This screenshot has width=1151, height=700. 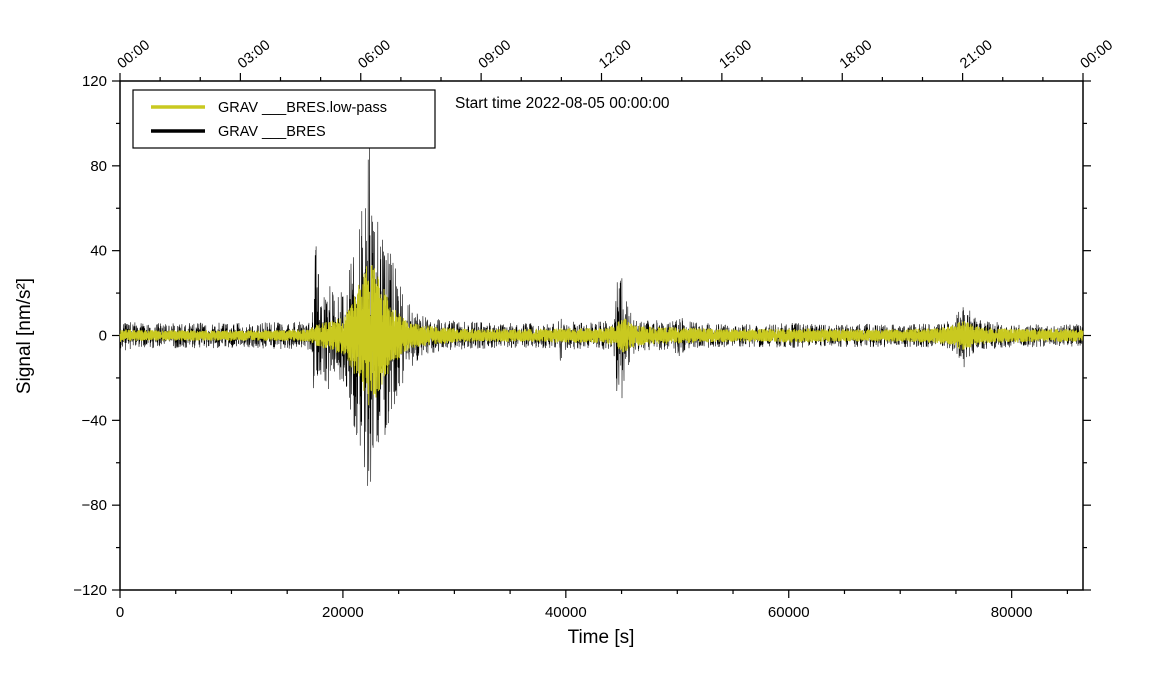 I want to click on y-tick-label: 40, so click(x=98, y=251).